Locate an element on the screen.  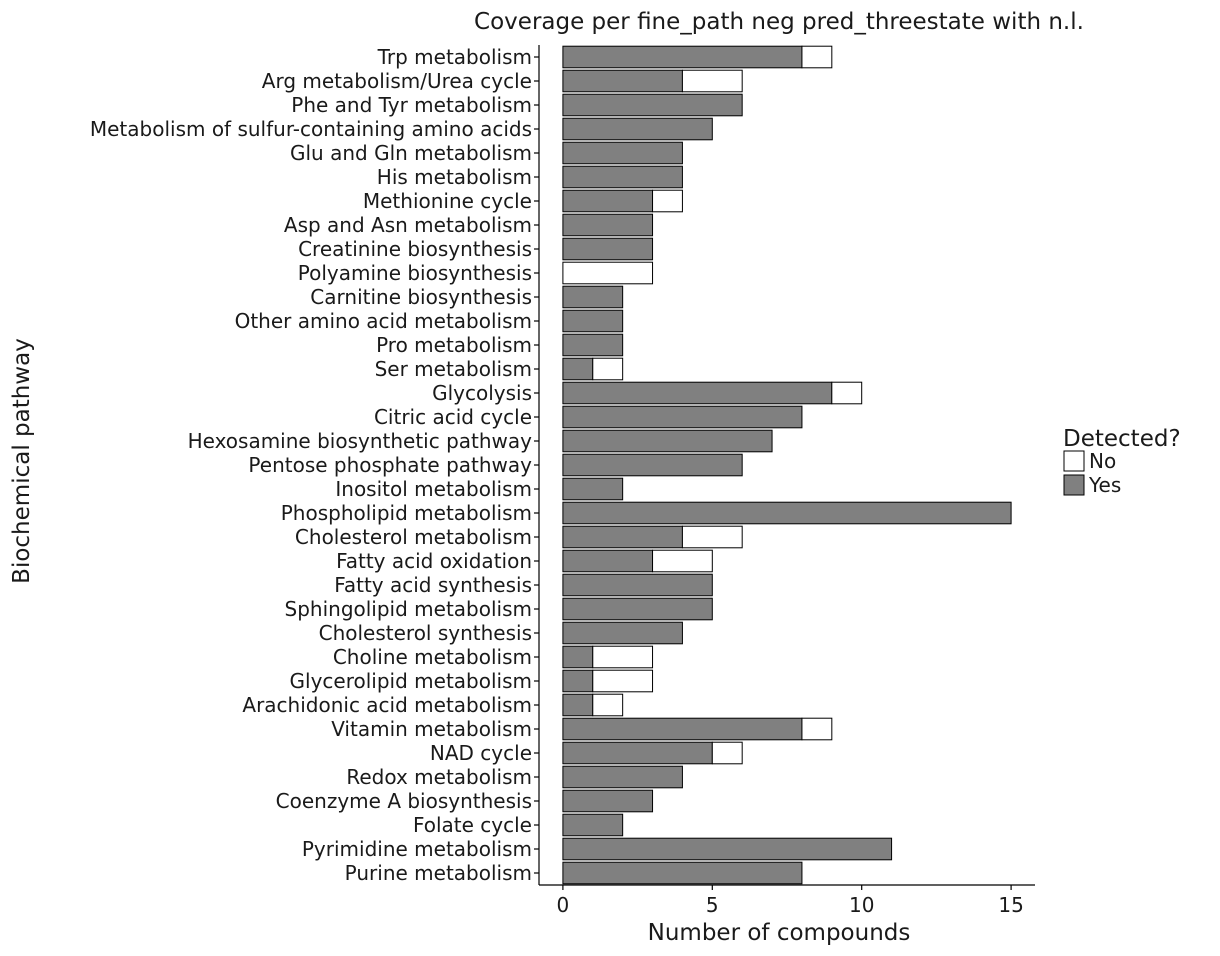
y-tick-label-phospholipid-metabolism: Phospholipid metabolism is located at coordinates (406, 513).